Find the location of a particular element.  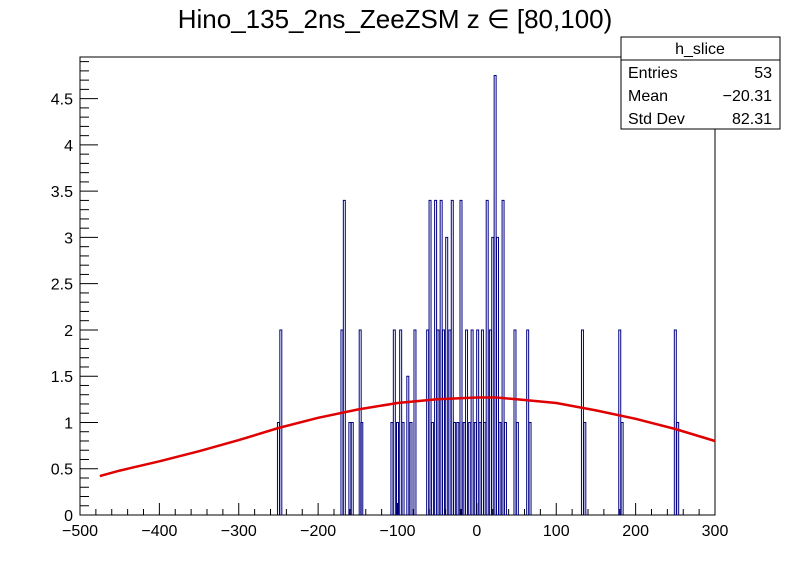

stats-entries-label: Entries is located at coordinates (653, 73).